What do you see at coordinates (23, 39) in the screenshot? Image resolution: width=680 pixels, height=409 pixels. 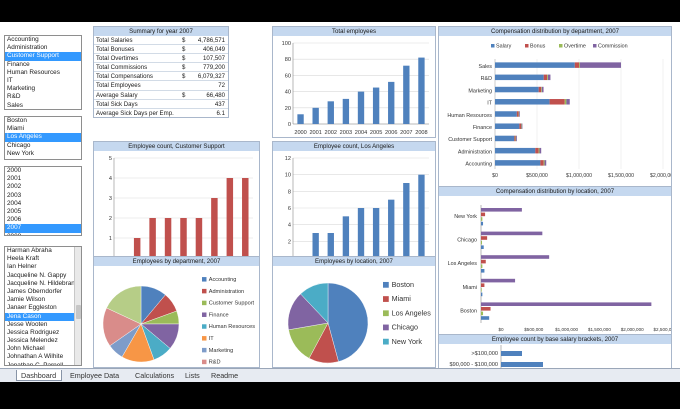 I see `departments-item-accounting: Accounting` at bounding box center [23, 39].